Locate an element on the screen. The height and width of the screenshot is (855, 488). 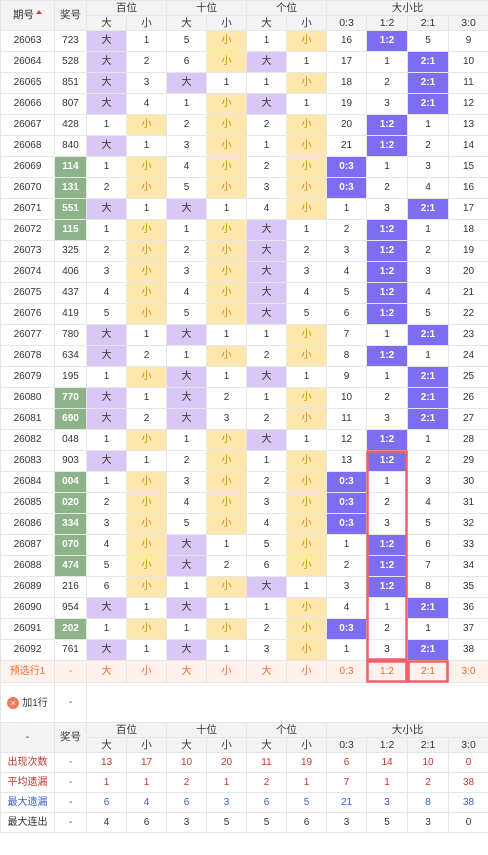
table-row: 26081 690 大 2 大 3 2 小 11 3 2:1 27 is located at coordinates (244, 419).